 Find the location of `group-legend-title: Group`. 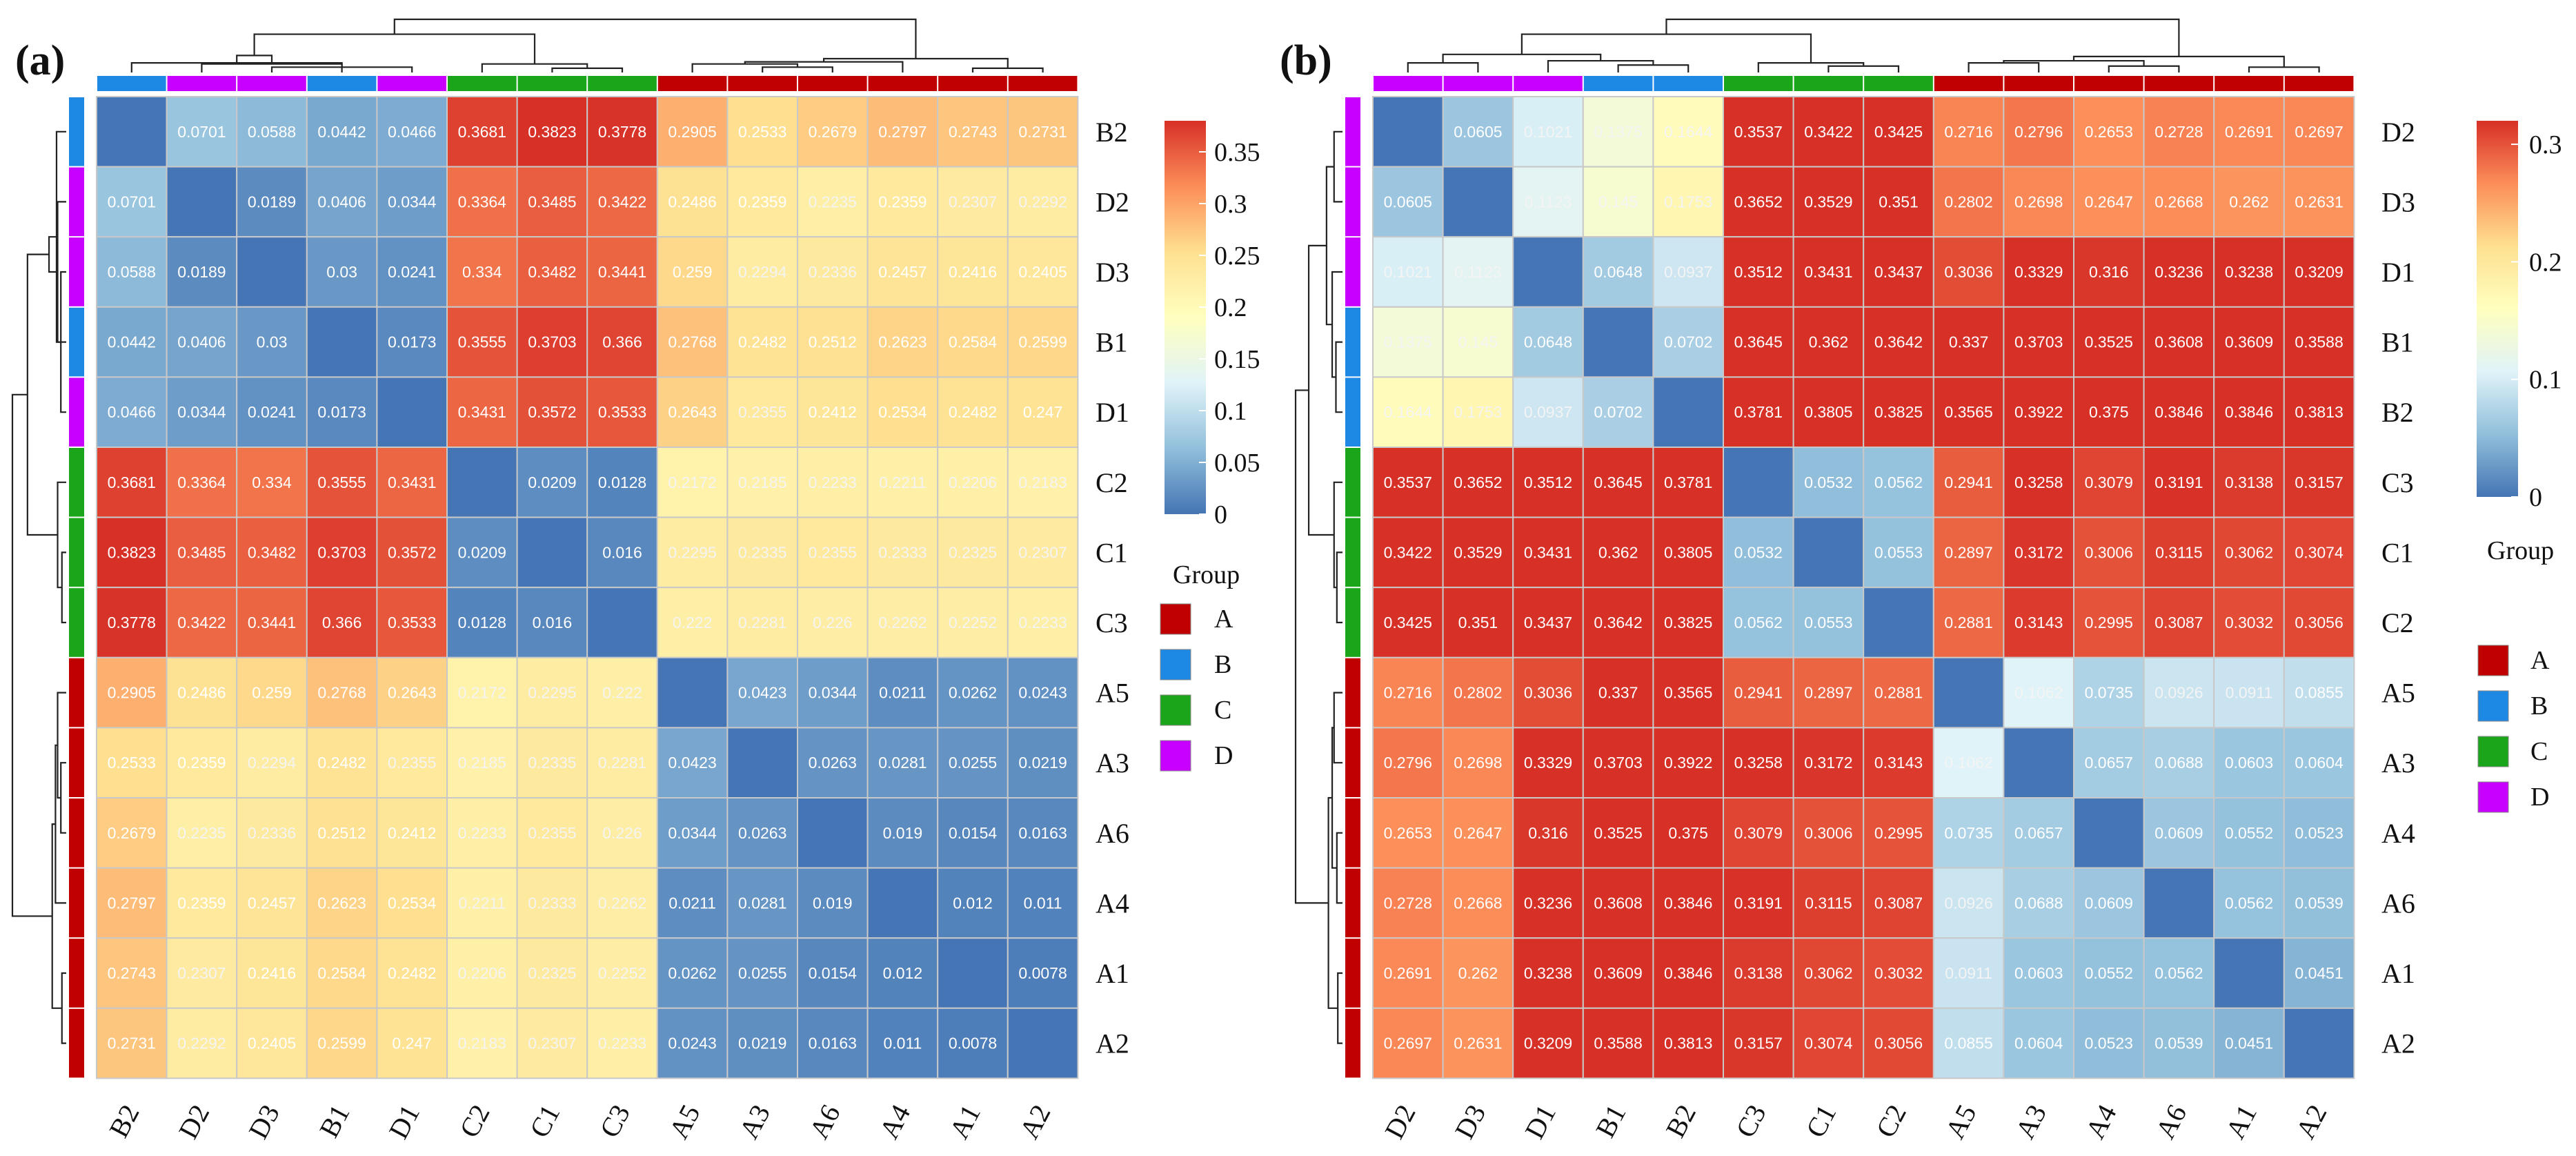

group-legend-title: Group is located at coordinates (2520, 550).